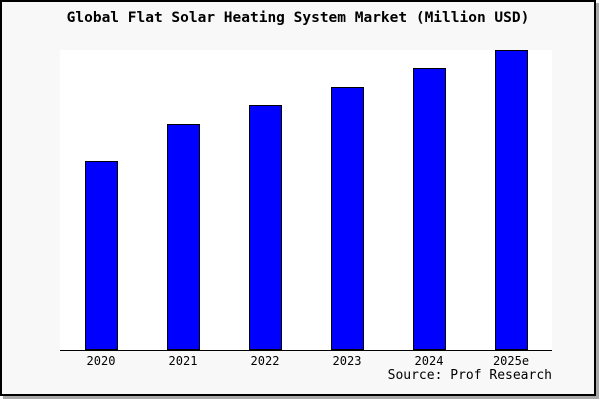  I want to click on x-axis-labels: 2020 2021 2022 2023 2024 2025e, so click(306, 361).